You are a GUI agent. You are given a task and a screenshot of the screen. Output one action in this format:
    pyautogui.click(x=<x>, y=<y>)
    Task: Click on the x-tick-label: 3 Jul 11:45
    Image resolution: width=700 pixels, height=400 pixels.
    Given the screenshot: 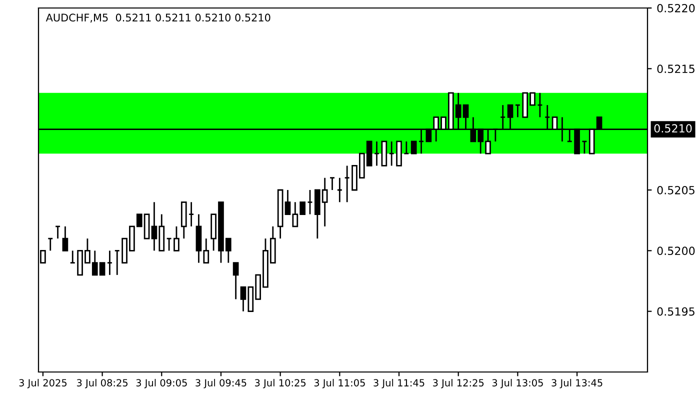 What is the action you would take?
    pyautogui.click(x=399, y=383)
    